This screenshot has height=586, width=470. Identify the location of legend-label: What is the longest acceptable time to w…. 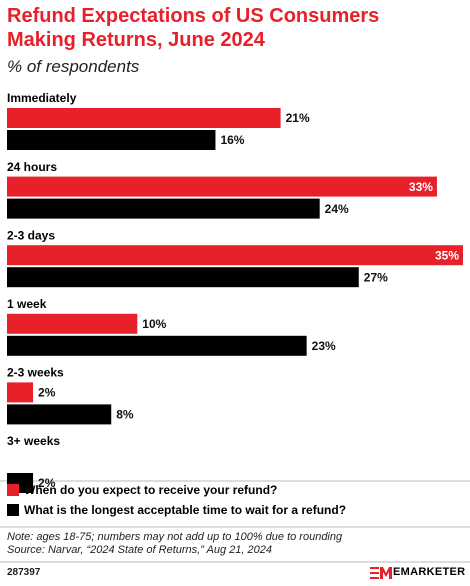
(185, 510).